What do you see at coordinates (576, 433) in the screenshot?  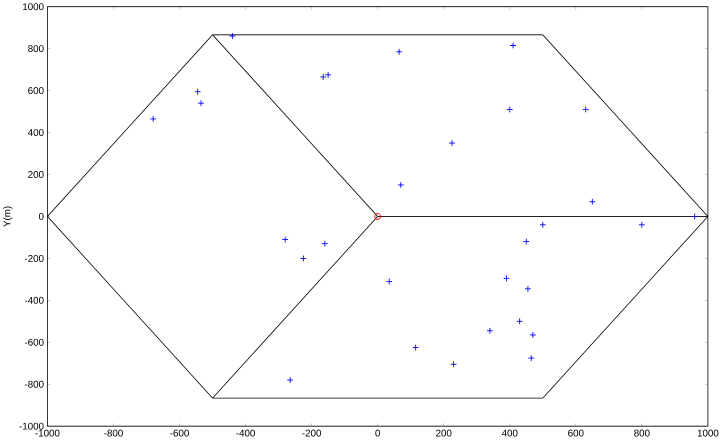 I see `x-tick-label: 600` at bounding box center [576, 433].